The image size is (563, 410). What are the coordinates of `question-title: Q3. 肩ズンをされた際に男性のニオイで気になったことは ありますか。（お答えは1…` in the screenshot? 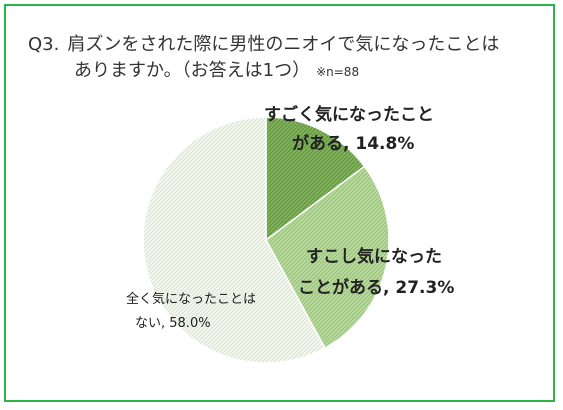 It's located at (278, 58).